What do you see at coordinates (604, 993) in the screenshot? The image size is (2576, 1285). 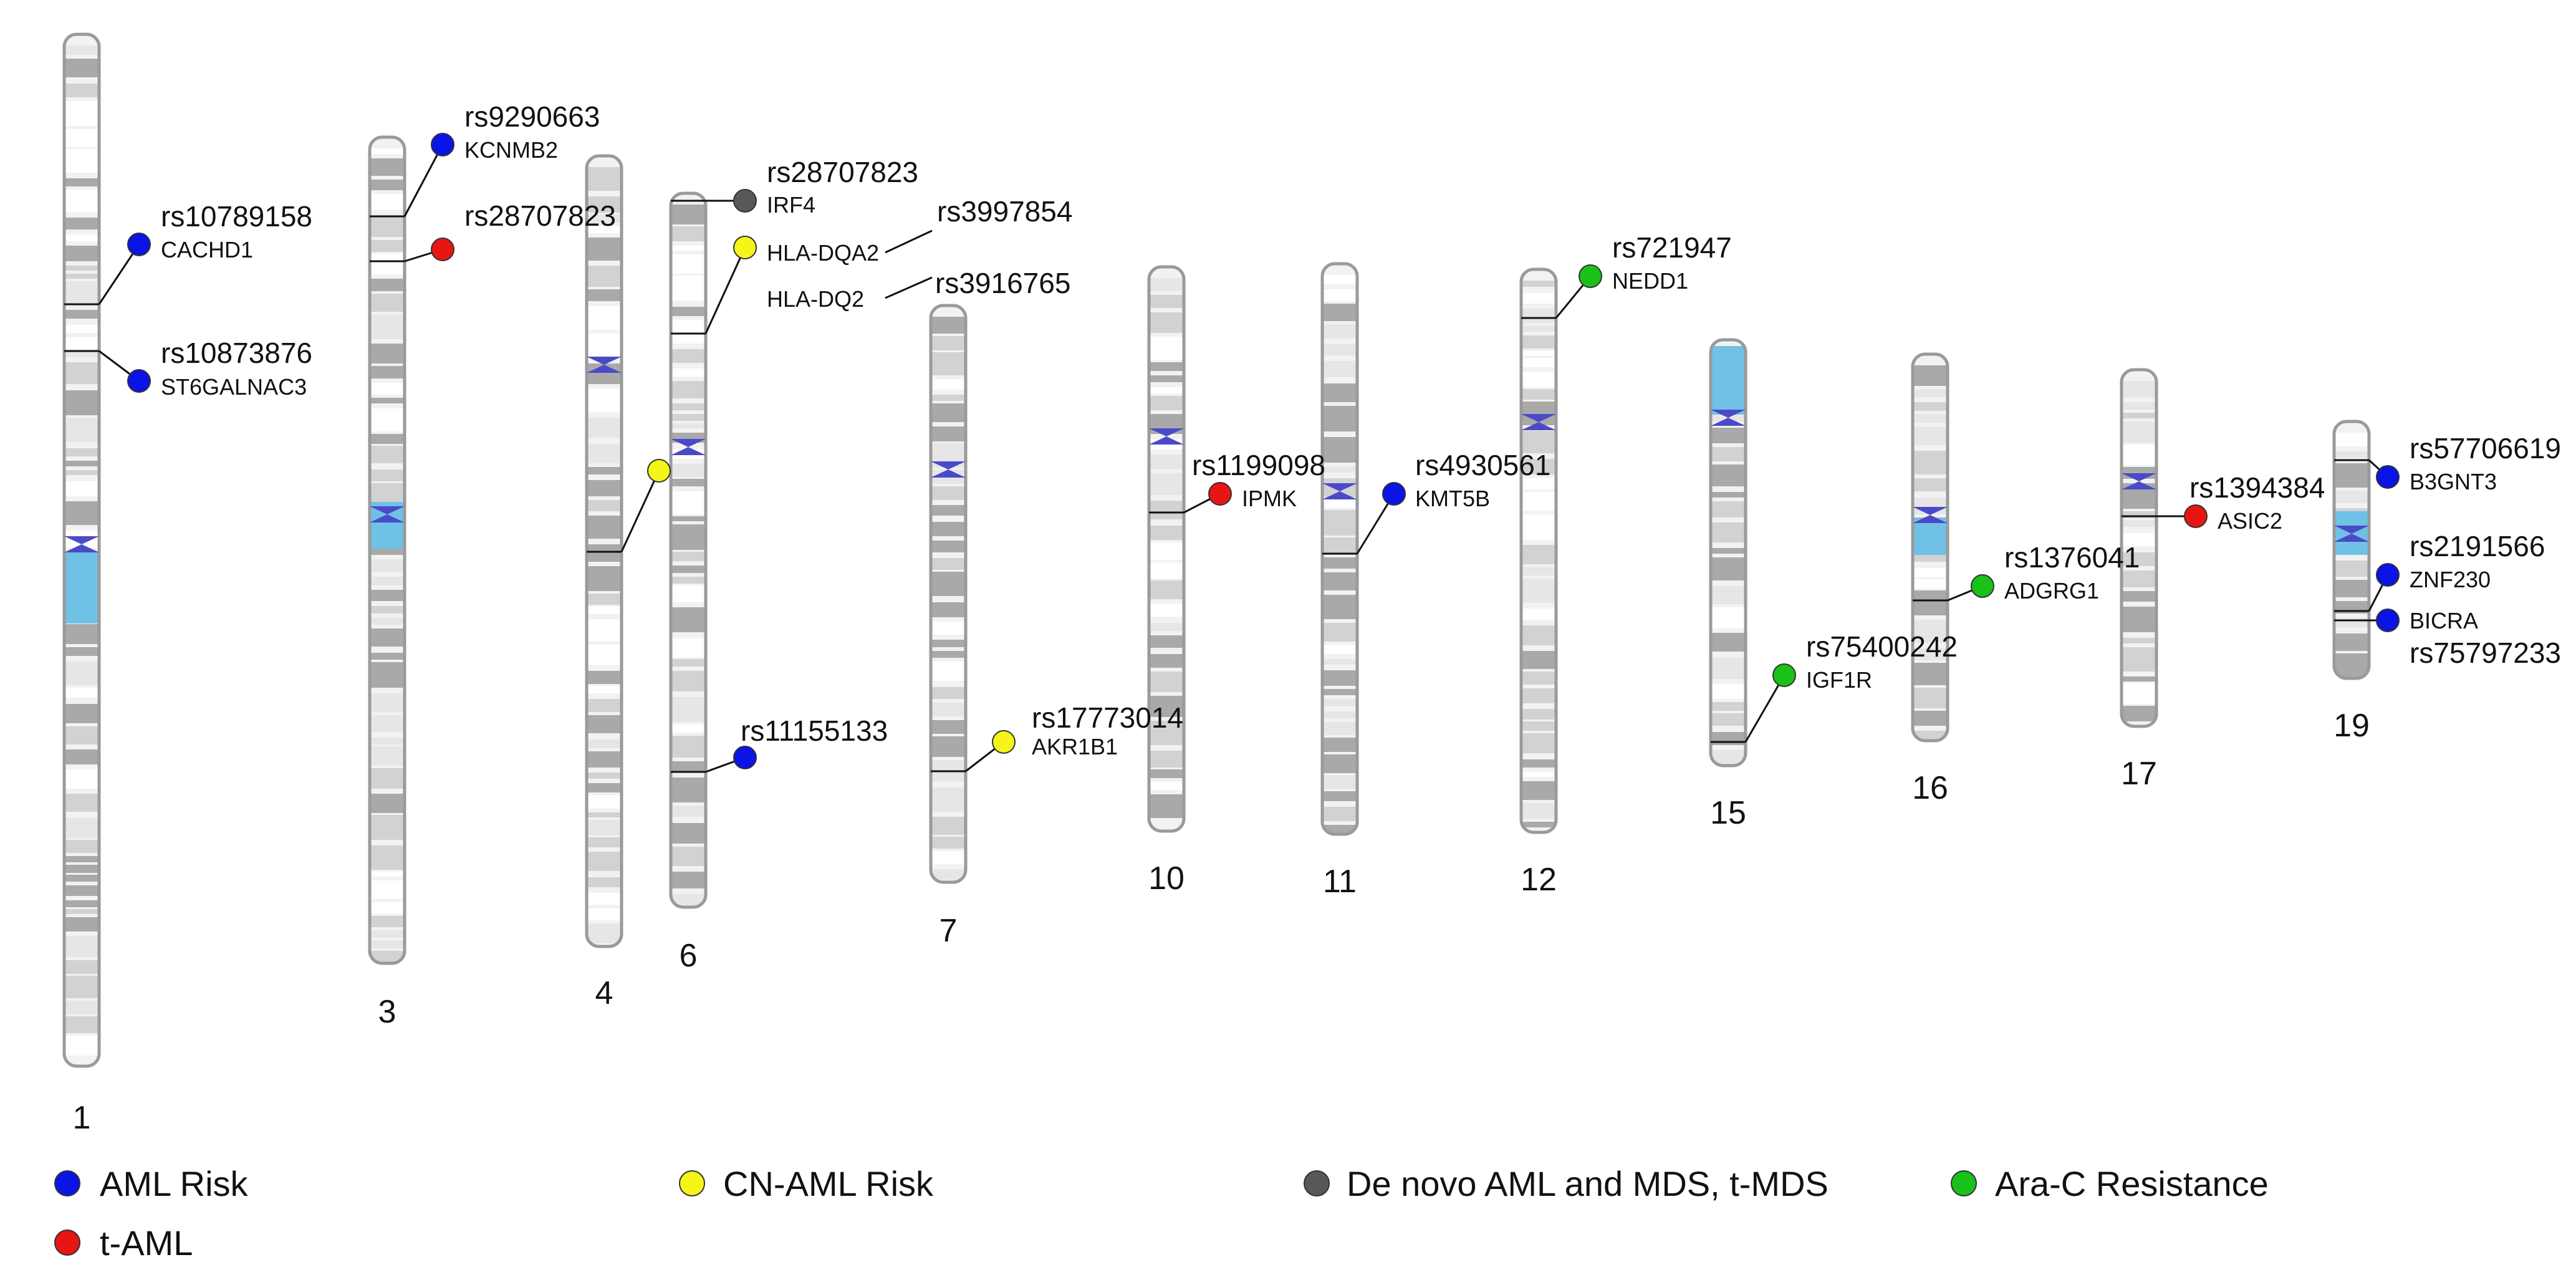 I see `chromosome-label: 4` at bounding box center [604, 993].